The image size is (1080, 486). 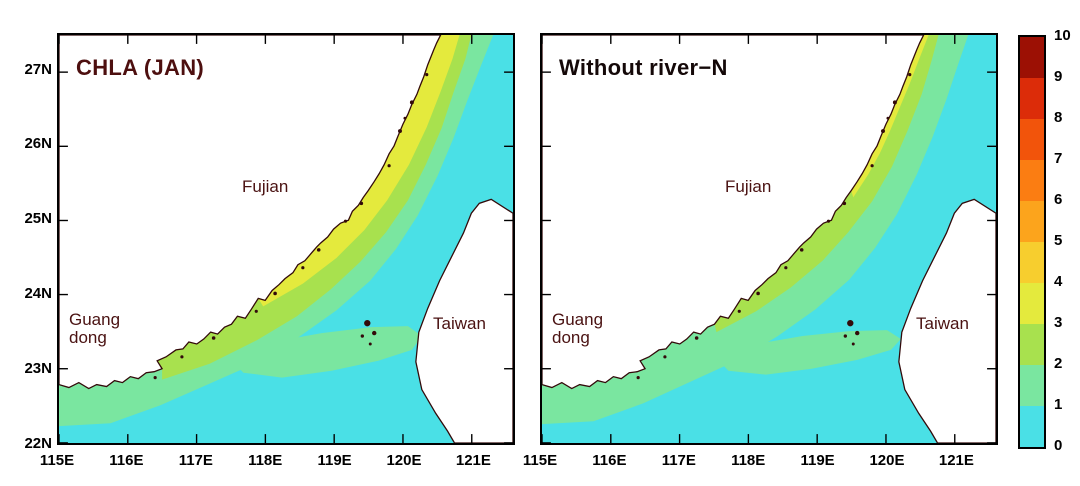 I want to click on colorbar-tick-label: 4, so click(x=1058, y=281).